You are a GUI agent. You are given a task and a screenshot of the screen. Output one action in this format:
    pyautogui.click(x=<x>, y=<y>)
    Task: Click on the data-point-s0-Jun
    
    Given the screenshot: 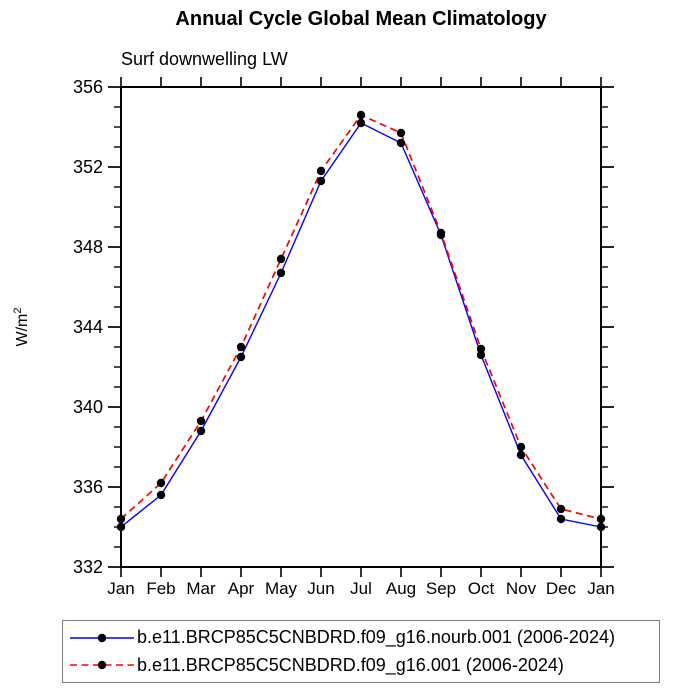 What is the action you would take?
    pyautogui.click(x=321, y=181)
    